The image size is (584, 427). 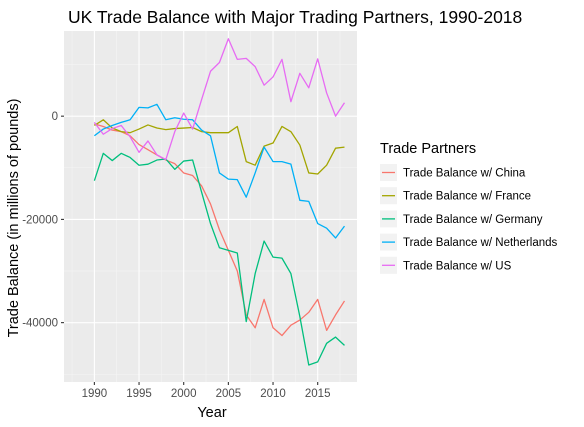 I want to click on legend-title: Trade Partners, so click(x=428, y=149).